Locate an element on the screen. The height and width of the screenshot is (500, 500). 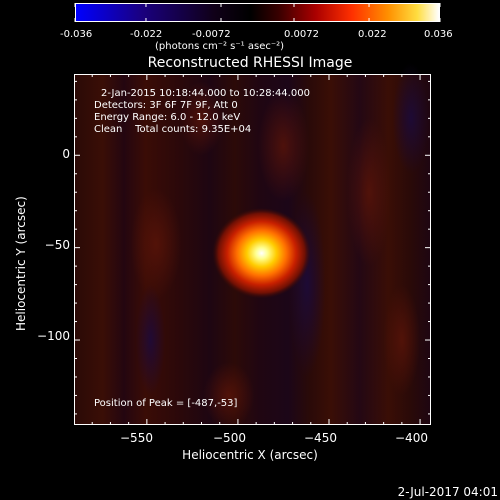
annotation-time-range: 2-Jan-2015 10:18:44.000 to 10:28:44.000 is located at coordinates (205, 93).